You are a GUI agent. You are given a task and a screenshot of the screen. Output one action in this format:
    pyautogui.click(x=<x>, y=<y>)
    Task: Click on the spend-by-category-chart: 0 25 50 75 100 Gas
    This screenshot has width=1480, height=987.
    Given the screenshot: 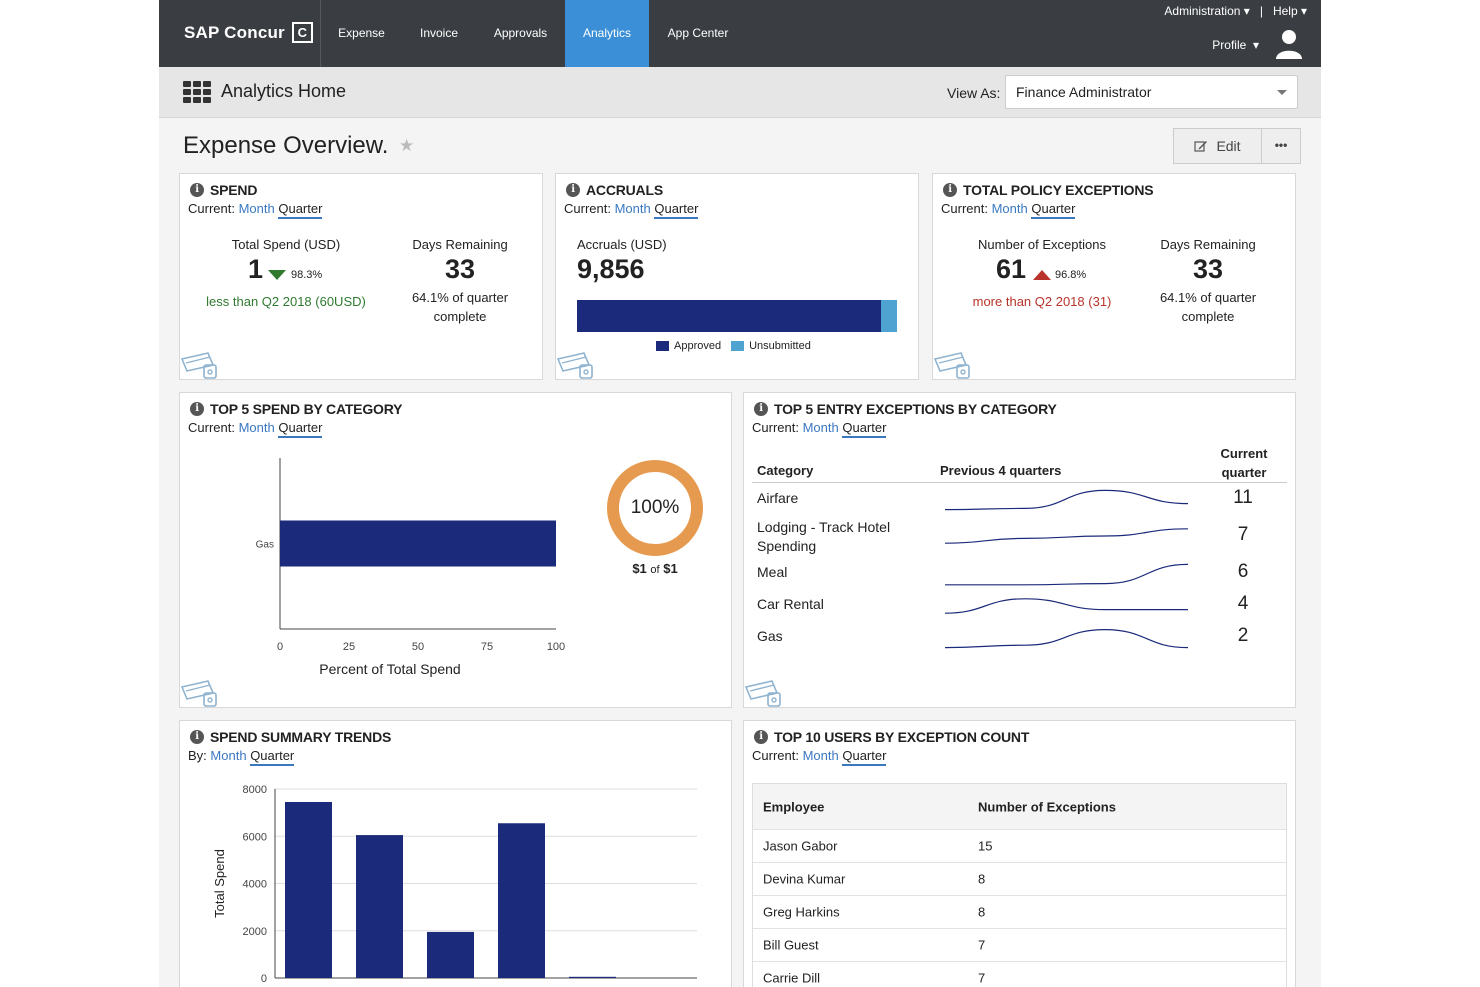 What is the action you would take?
    pyautogui.click(x=410, y=555)
    